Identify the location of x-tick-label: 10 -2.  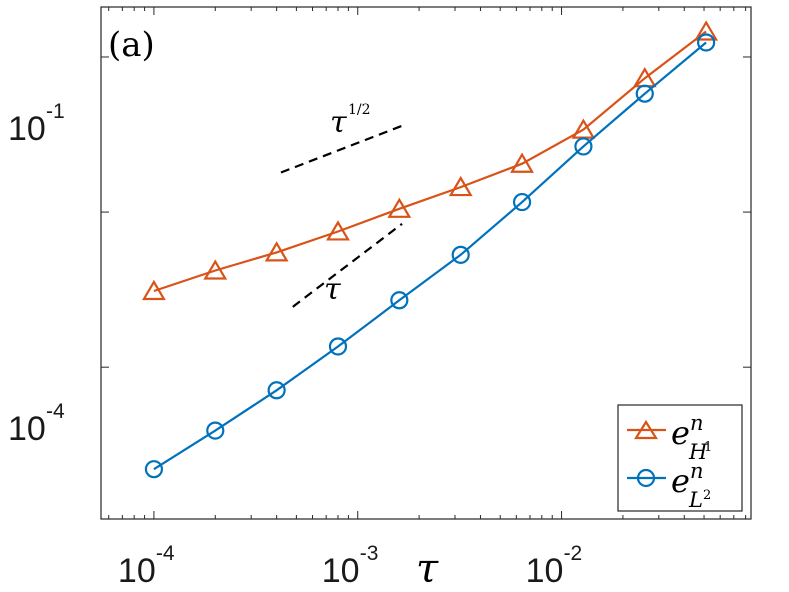
(554, 566).